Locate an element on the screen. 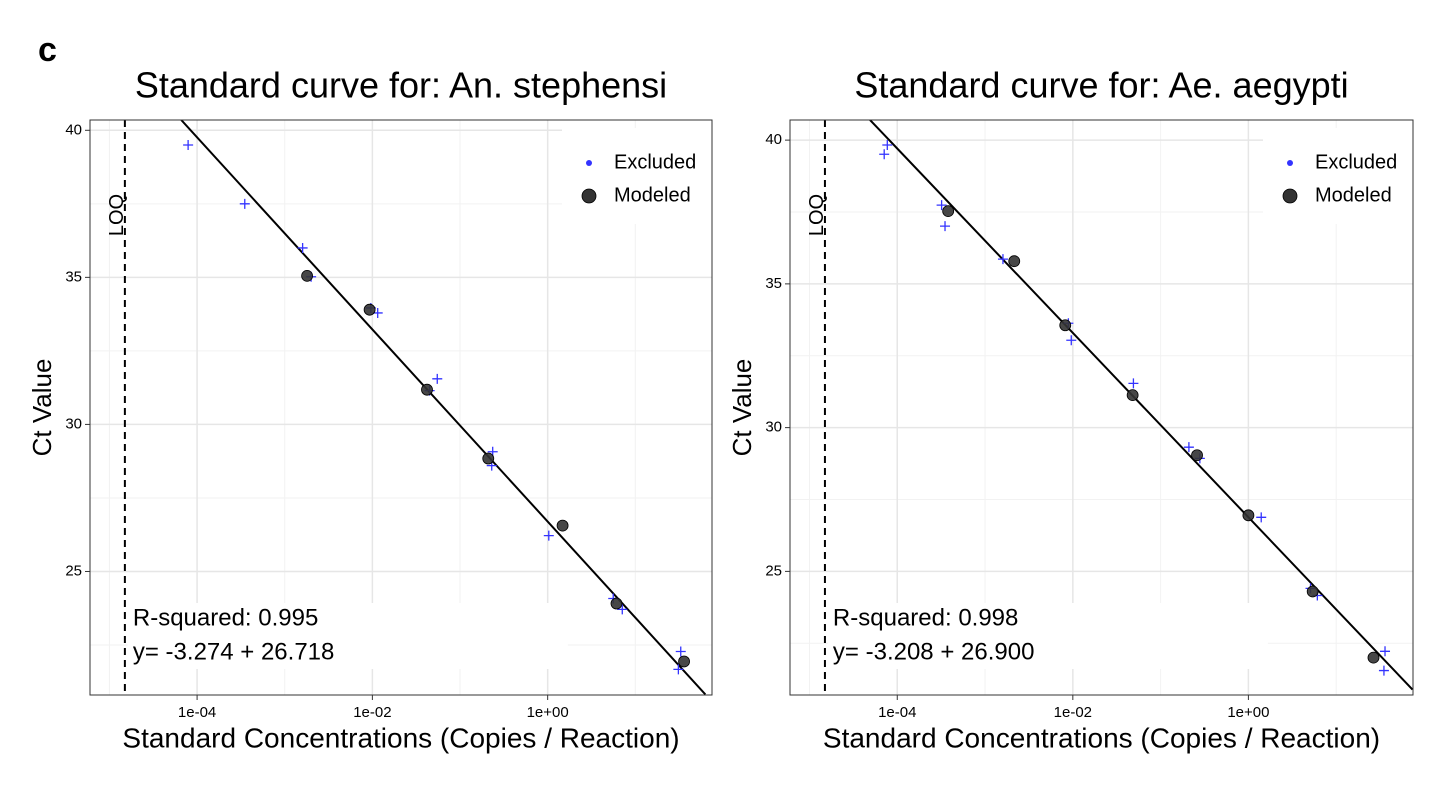 The image size is (1429, 804). annotation: R-squared: 0.995 is located at coordinates (225, 617).